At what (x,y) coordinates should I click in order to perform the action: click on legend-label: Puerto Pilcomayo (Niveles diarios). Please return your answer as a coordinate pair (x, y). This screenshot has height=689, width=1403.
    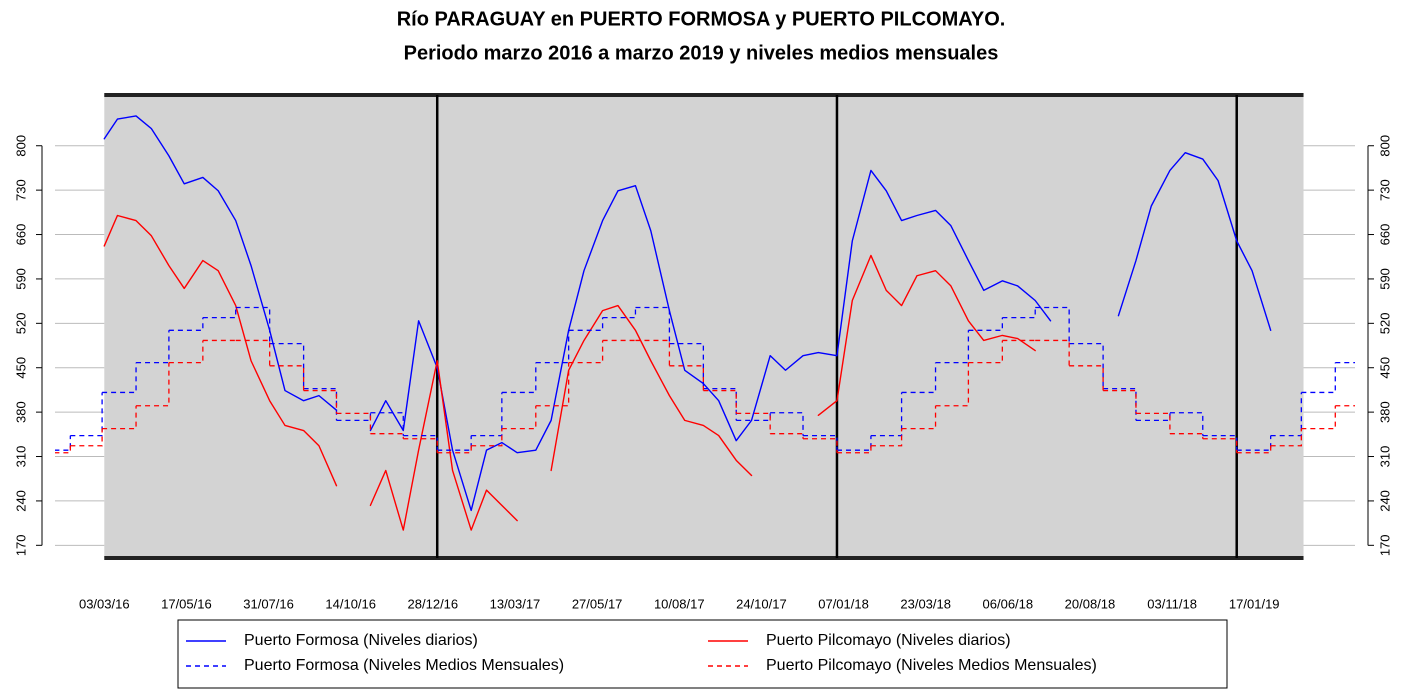
    Looking at the image, I should click on (888, 640).